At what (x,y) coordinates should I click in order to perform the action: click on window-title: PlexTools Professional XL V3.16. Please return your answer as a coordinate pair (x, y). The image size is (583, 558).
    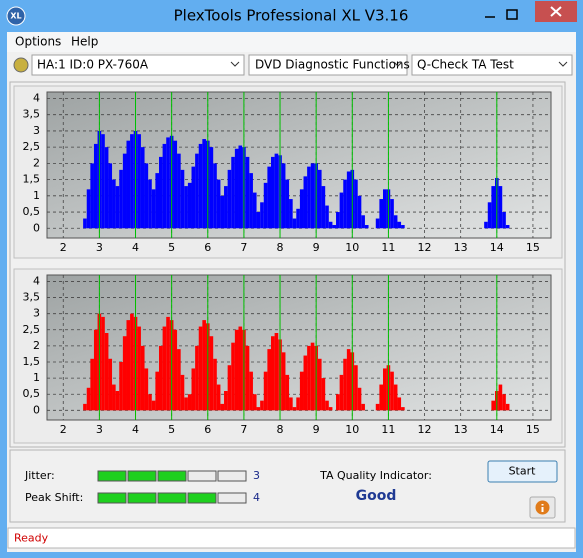
    Looking at the image, I should click on (291, 16).